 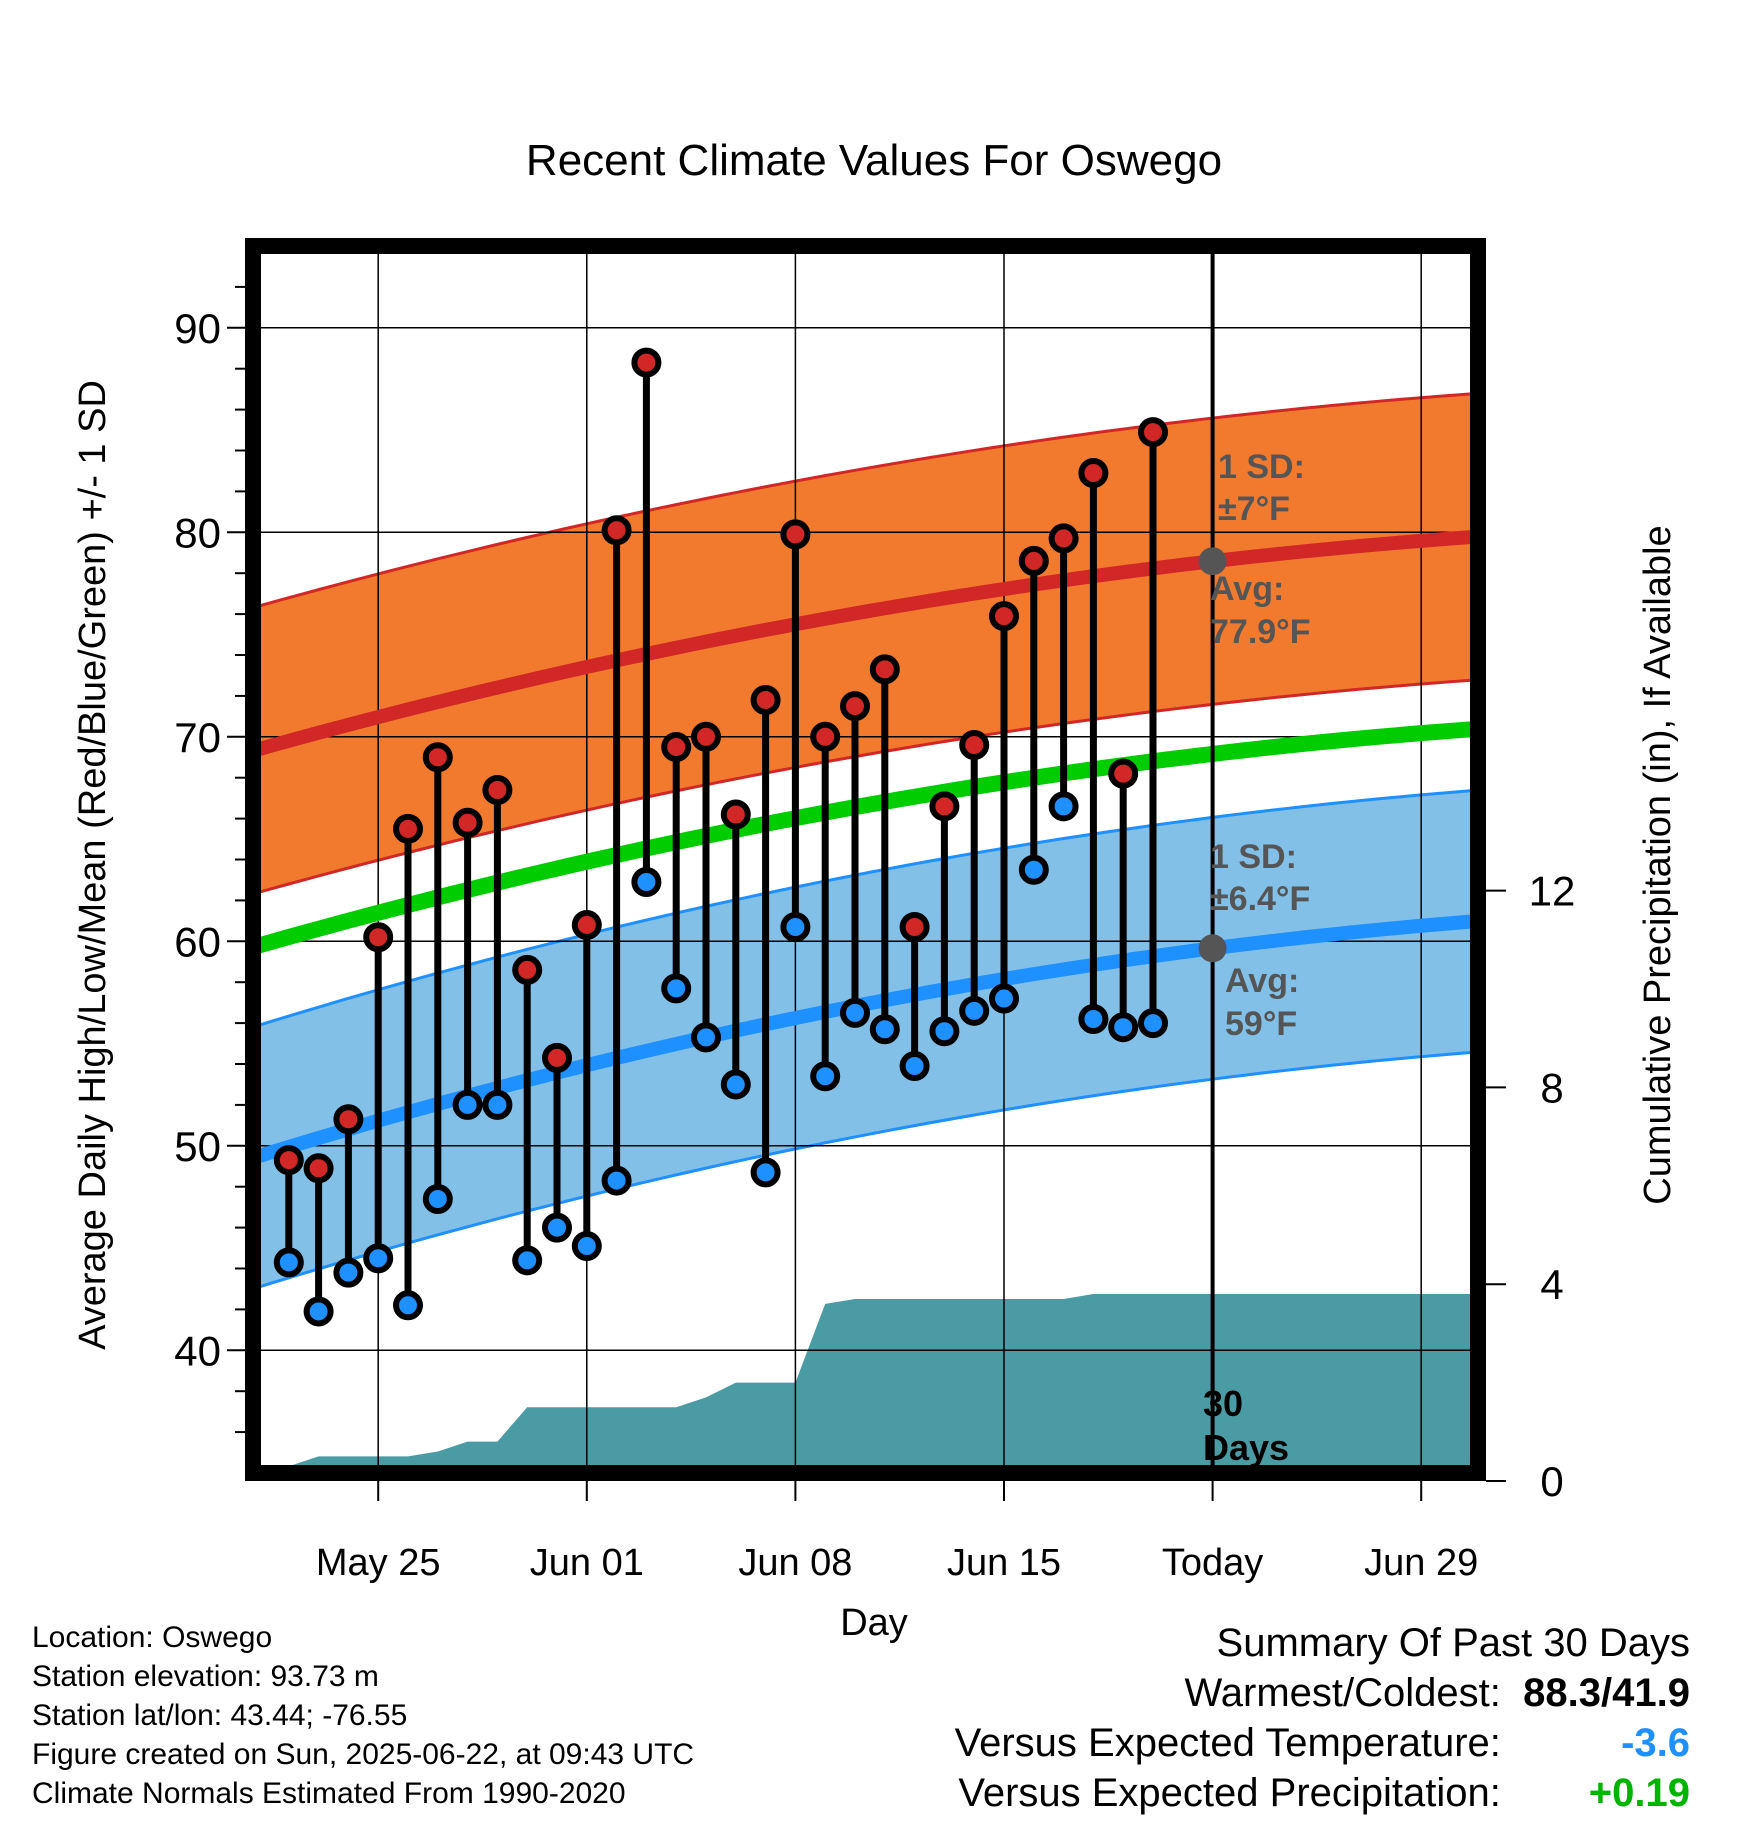 What do you see at coordinates (1212, 1563) in the screenshot?
I see `x-tick-label: Today` at bounding box center [1212, 1563].